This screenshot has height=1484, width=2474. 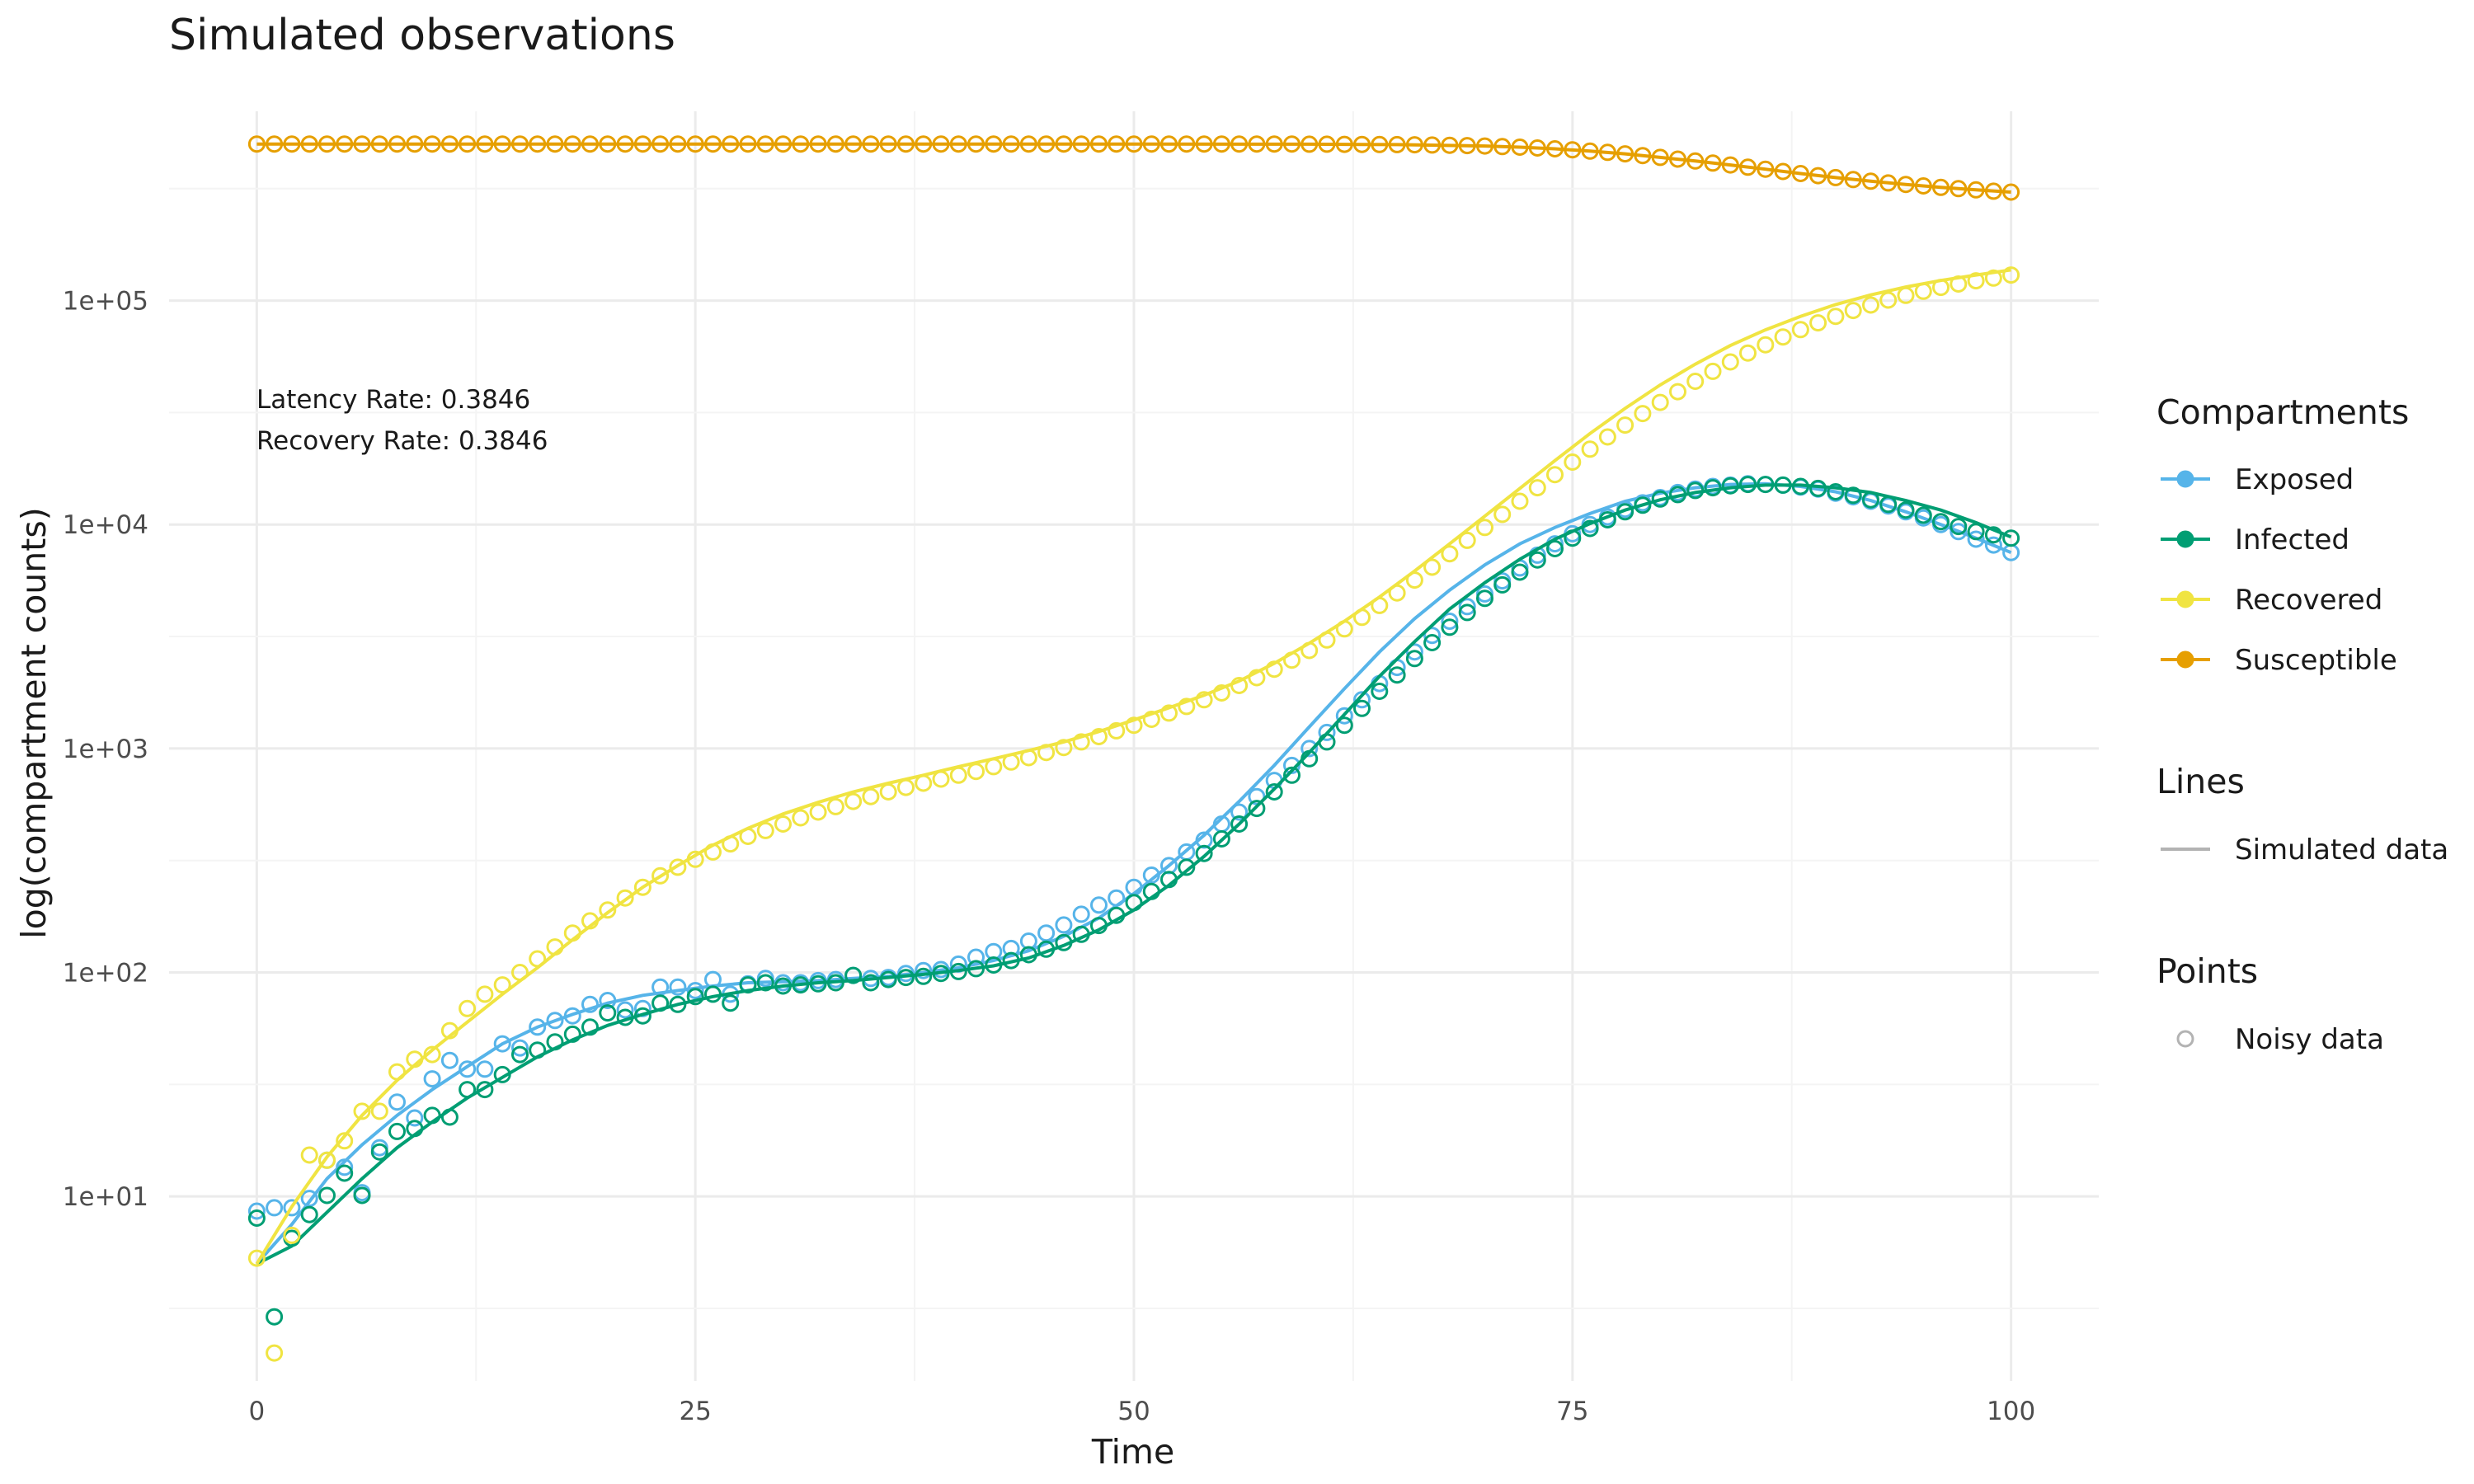 What do you see at coordinates (2308, 600) in the screenshot?
I see `legend-label-recovered: Recovered` at bounding box center [2308, 600].